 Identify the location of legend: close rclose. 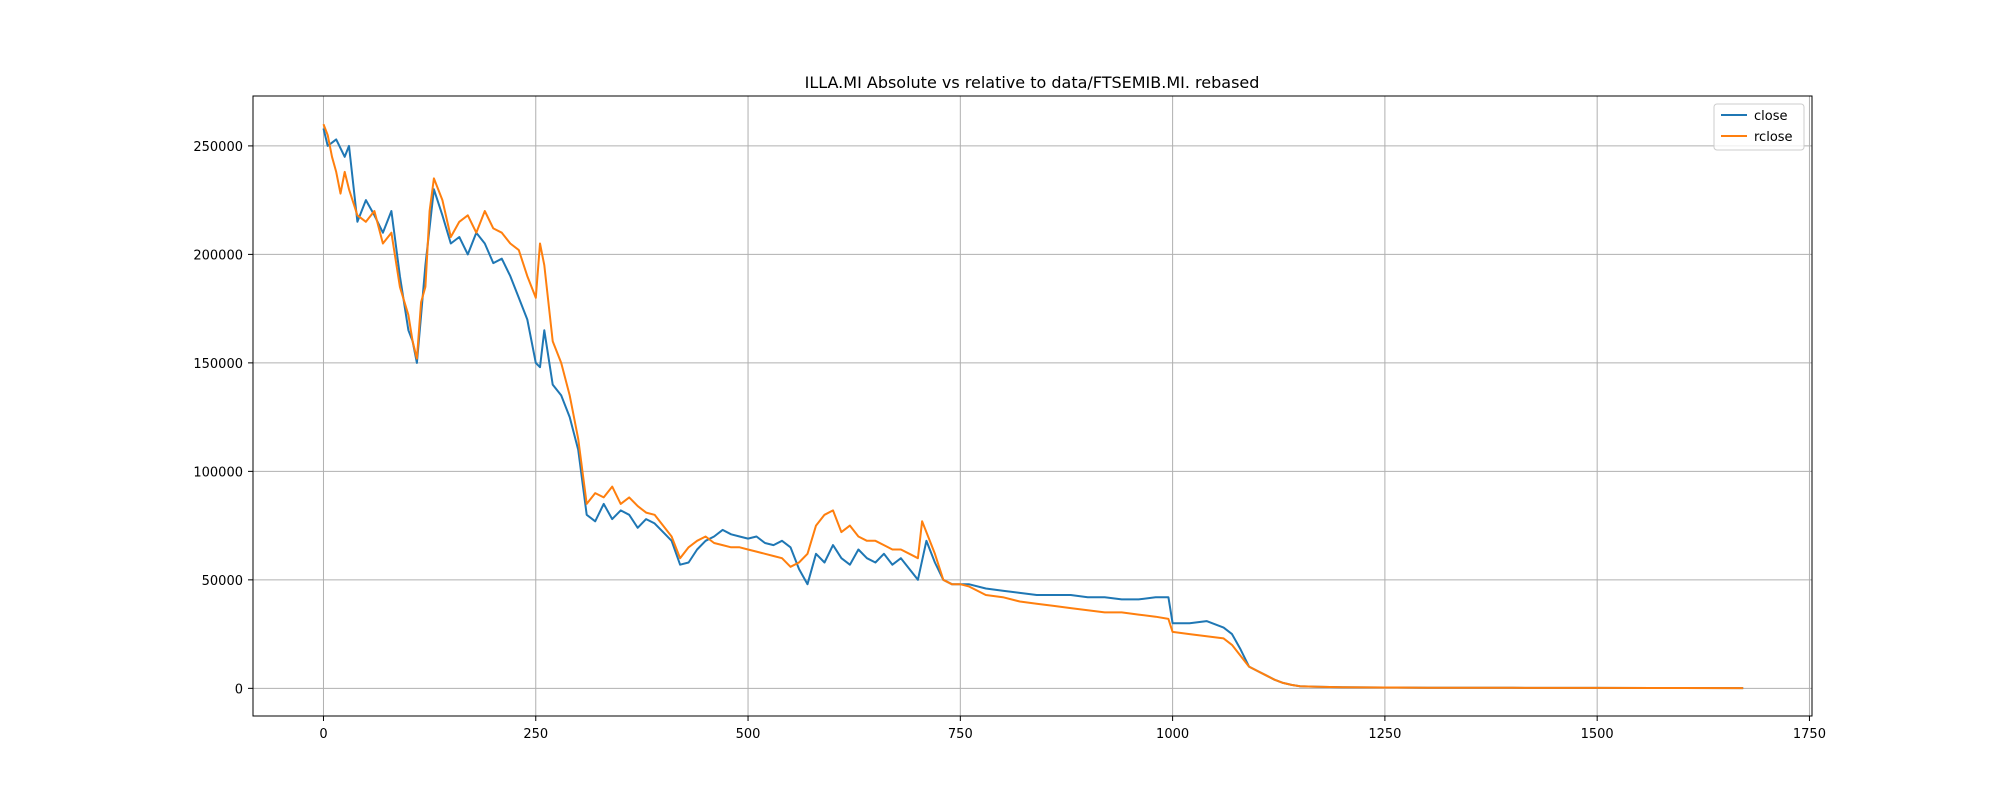
(1759, 127).